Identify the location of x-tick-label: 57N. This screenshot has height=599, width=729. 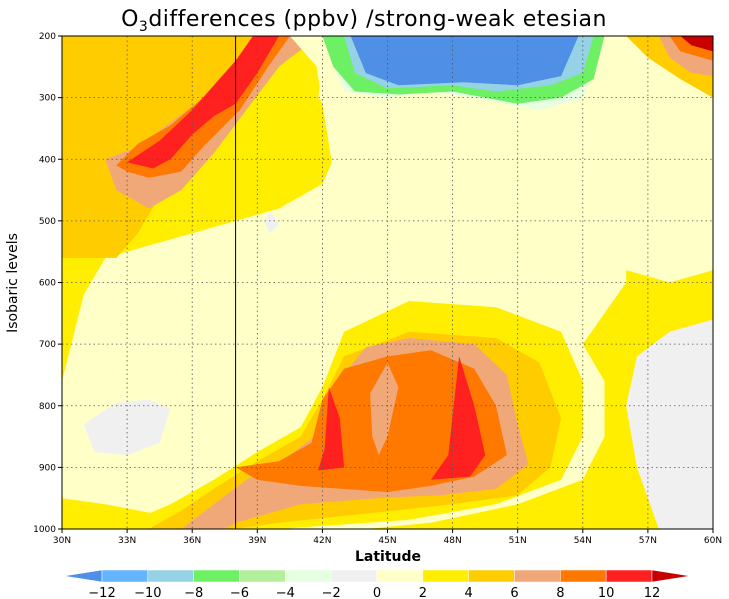
(648, 541).